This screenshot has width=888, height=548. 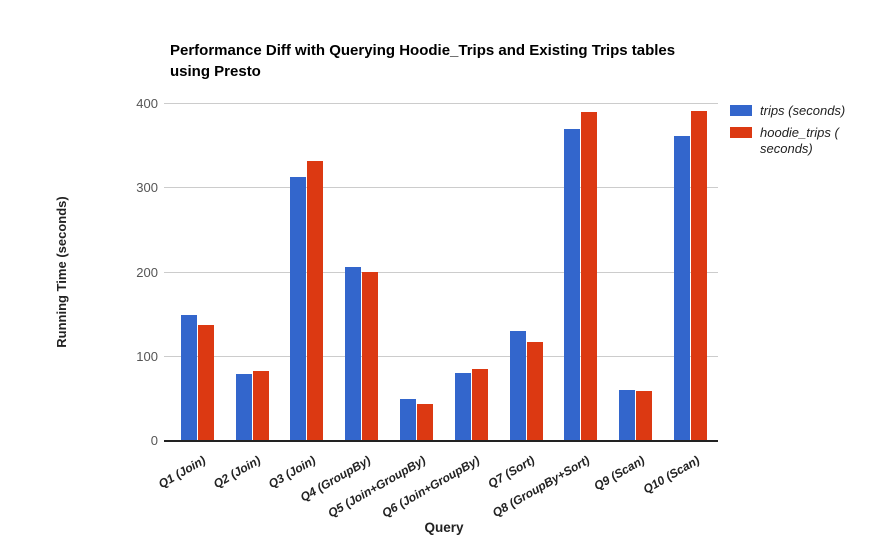 I want to click on x-axis-baseline, so click(x=441, y=441).